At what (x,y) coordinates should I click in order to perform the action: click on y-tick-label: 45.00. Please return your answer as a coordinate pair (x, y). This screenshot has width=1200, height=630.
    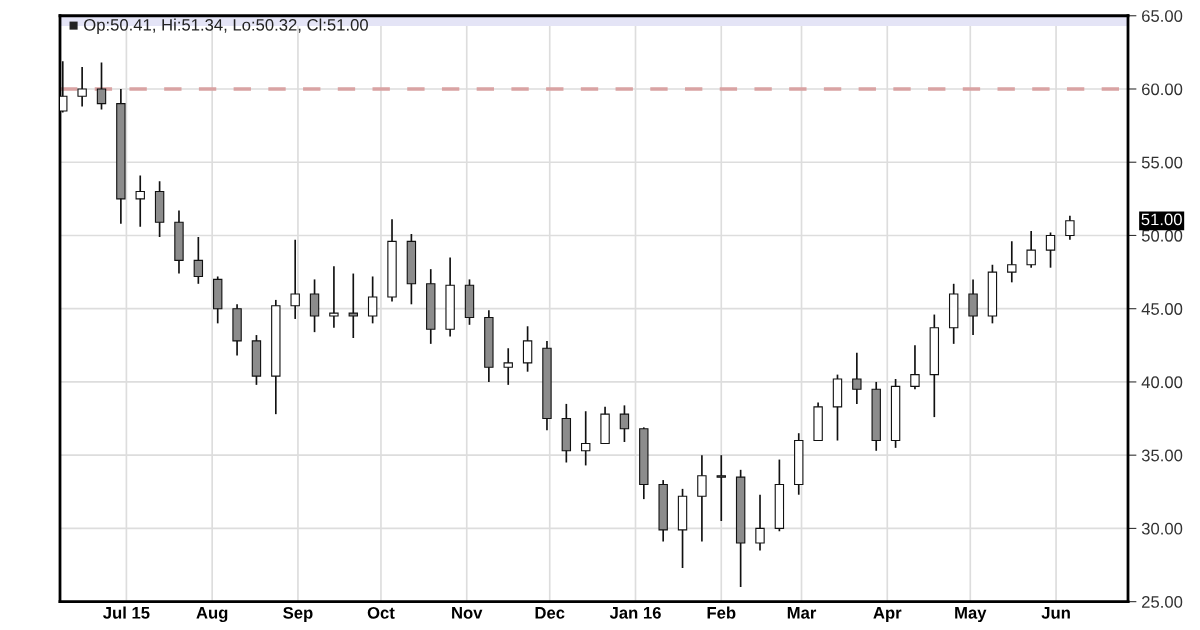
    Looking at the image, I should click on (1162, 309).